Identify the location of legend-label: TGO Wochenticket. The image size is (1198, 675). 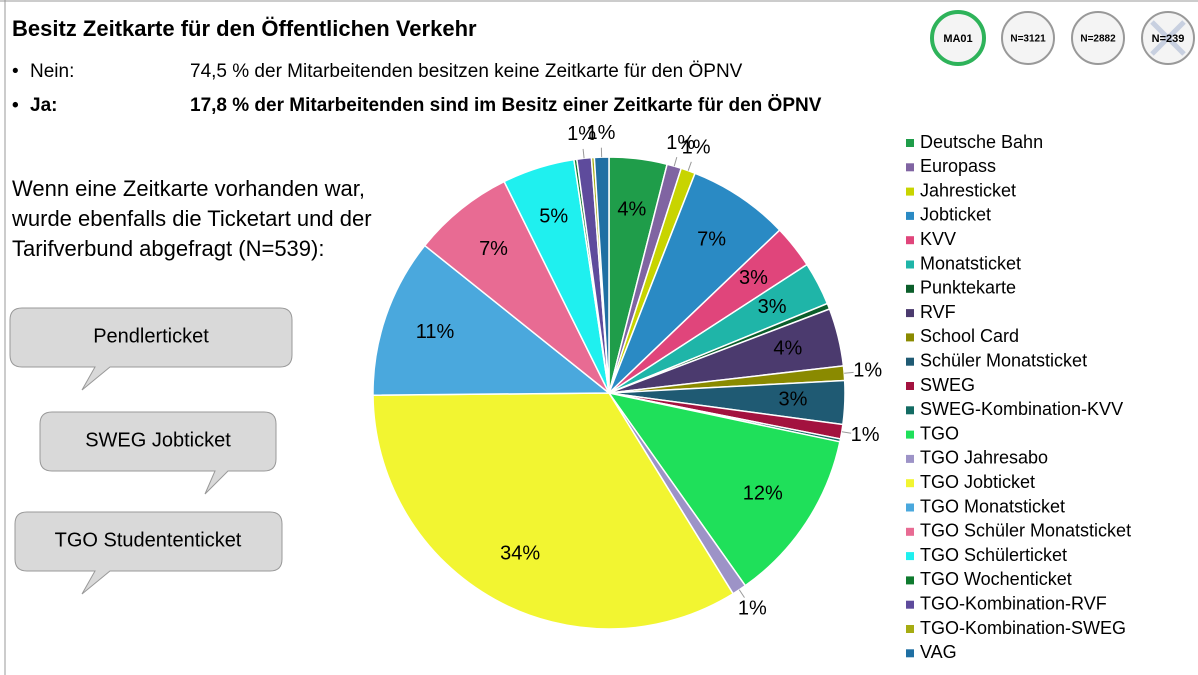
(996, 579).